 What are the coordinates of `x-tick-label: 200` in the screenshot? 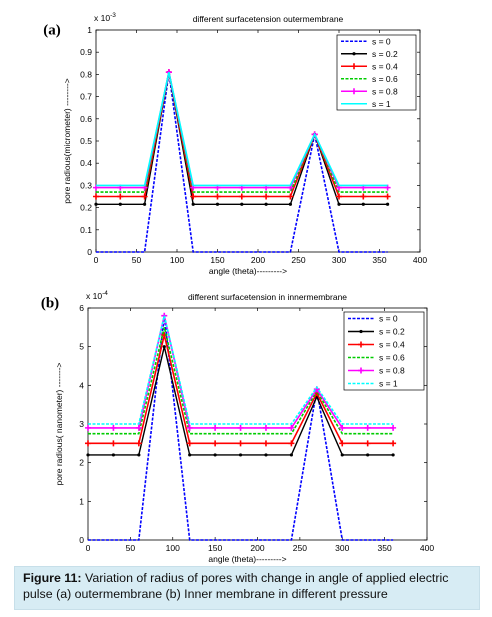 It's located at (257, 548).